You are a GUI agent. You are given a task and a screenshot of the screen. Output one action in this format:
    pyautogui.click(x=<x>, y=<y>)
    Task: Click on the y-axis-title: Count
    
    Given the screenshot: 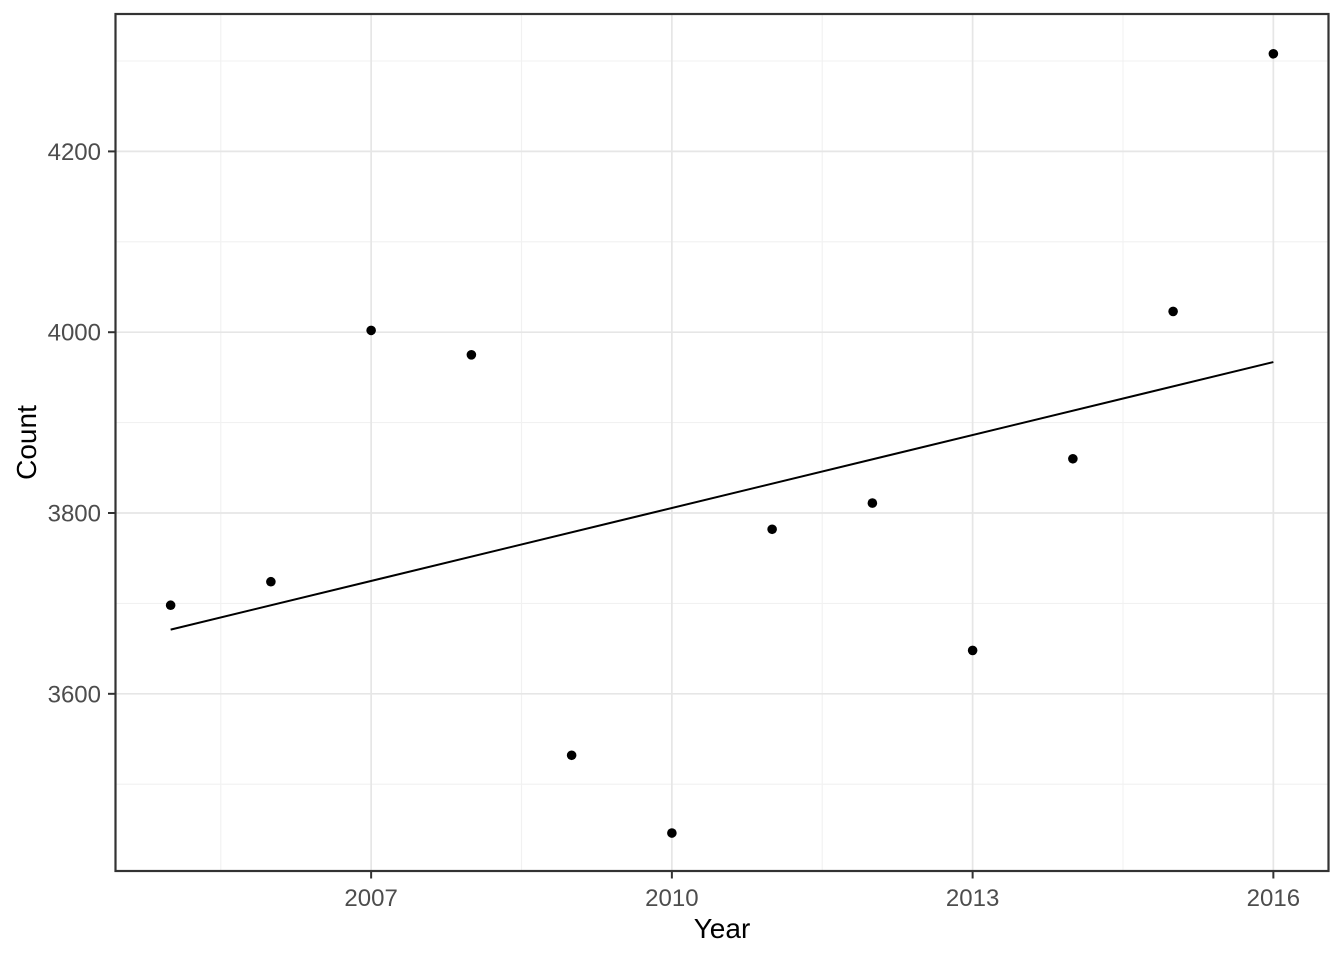 What is the action you would take?
    pyautogui.click(x=26, y=442)
    